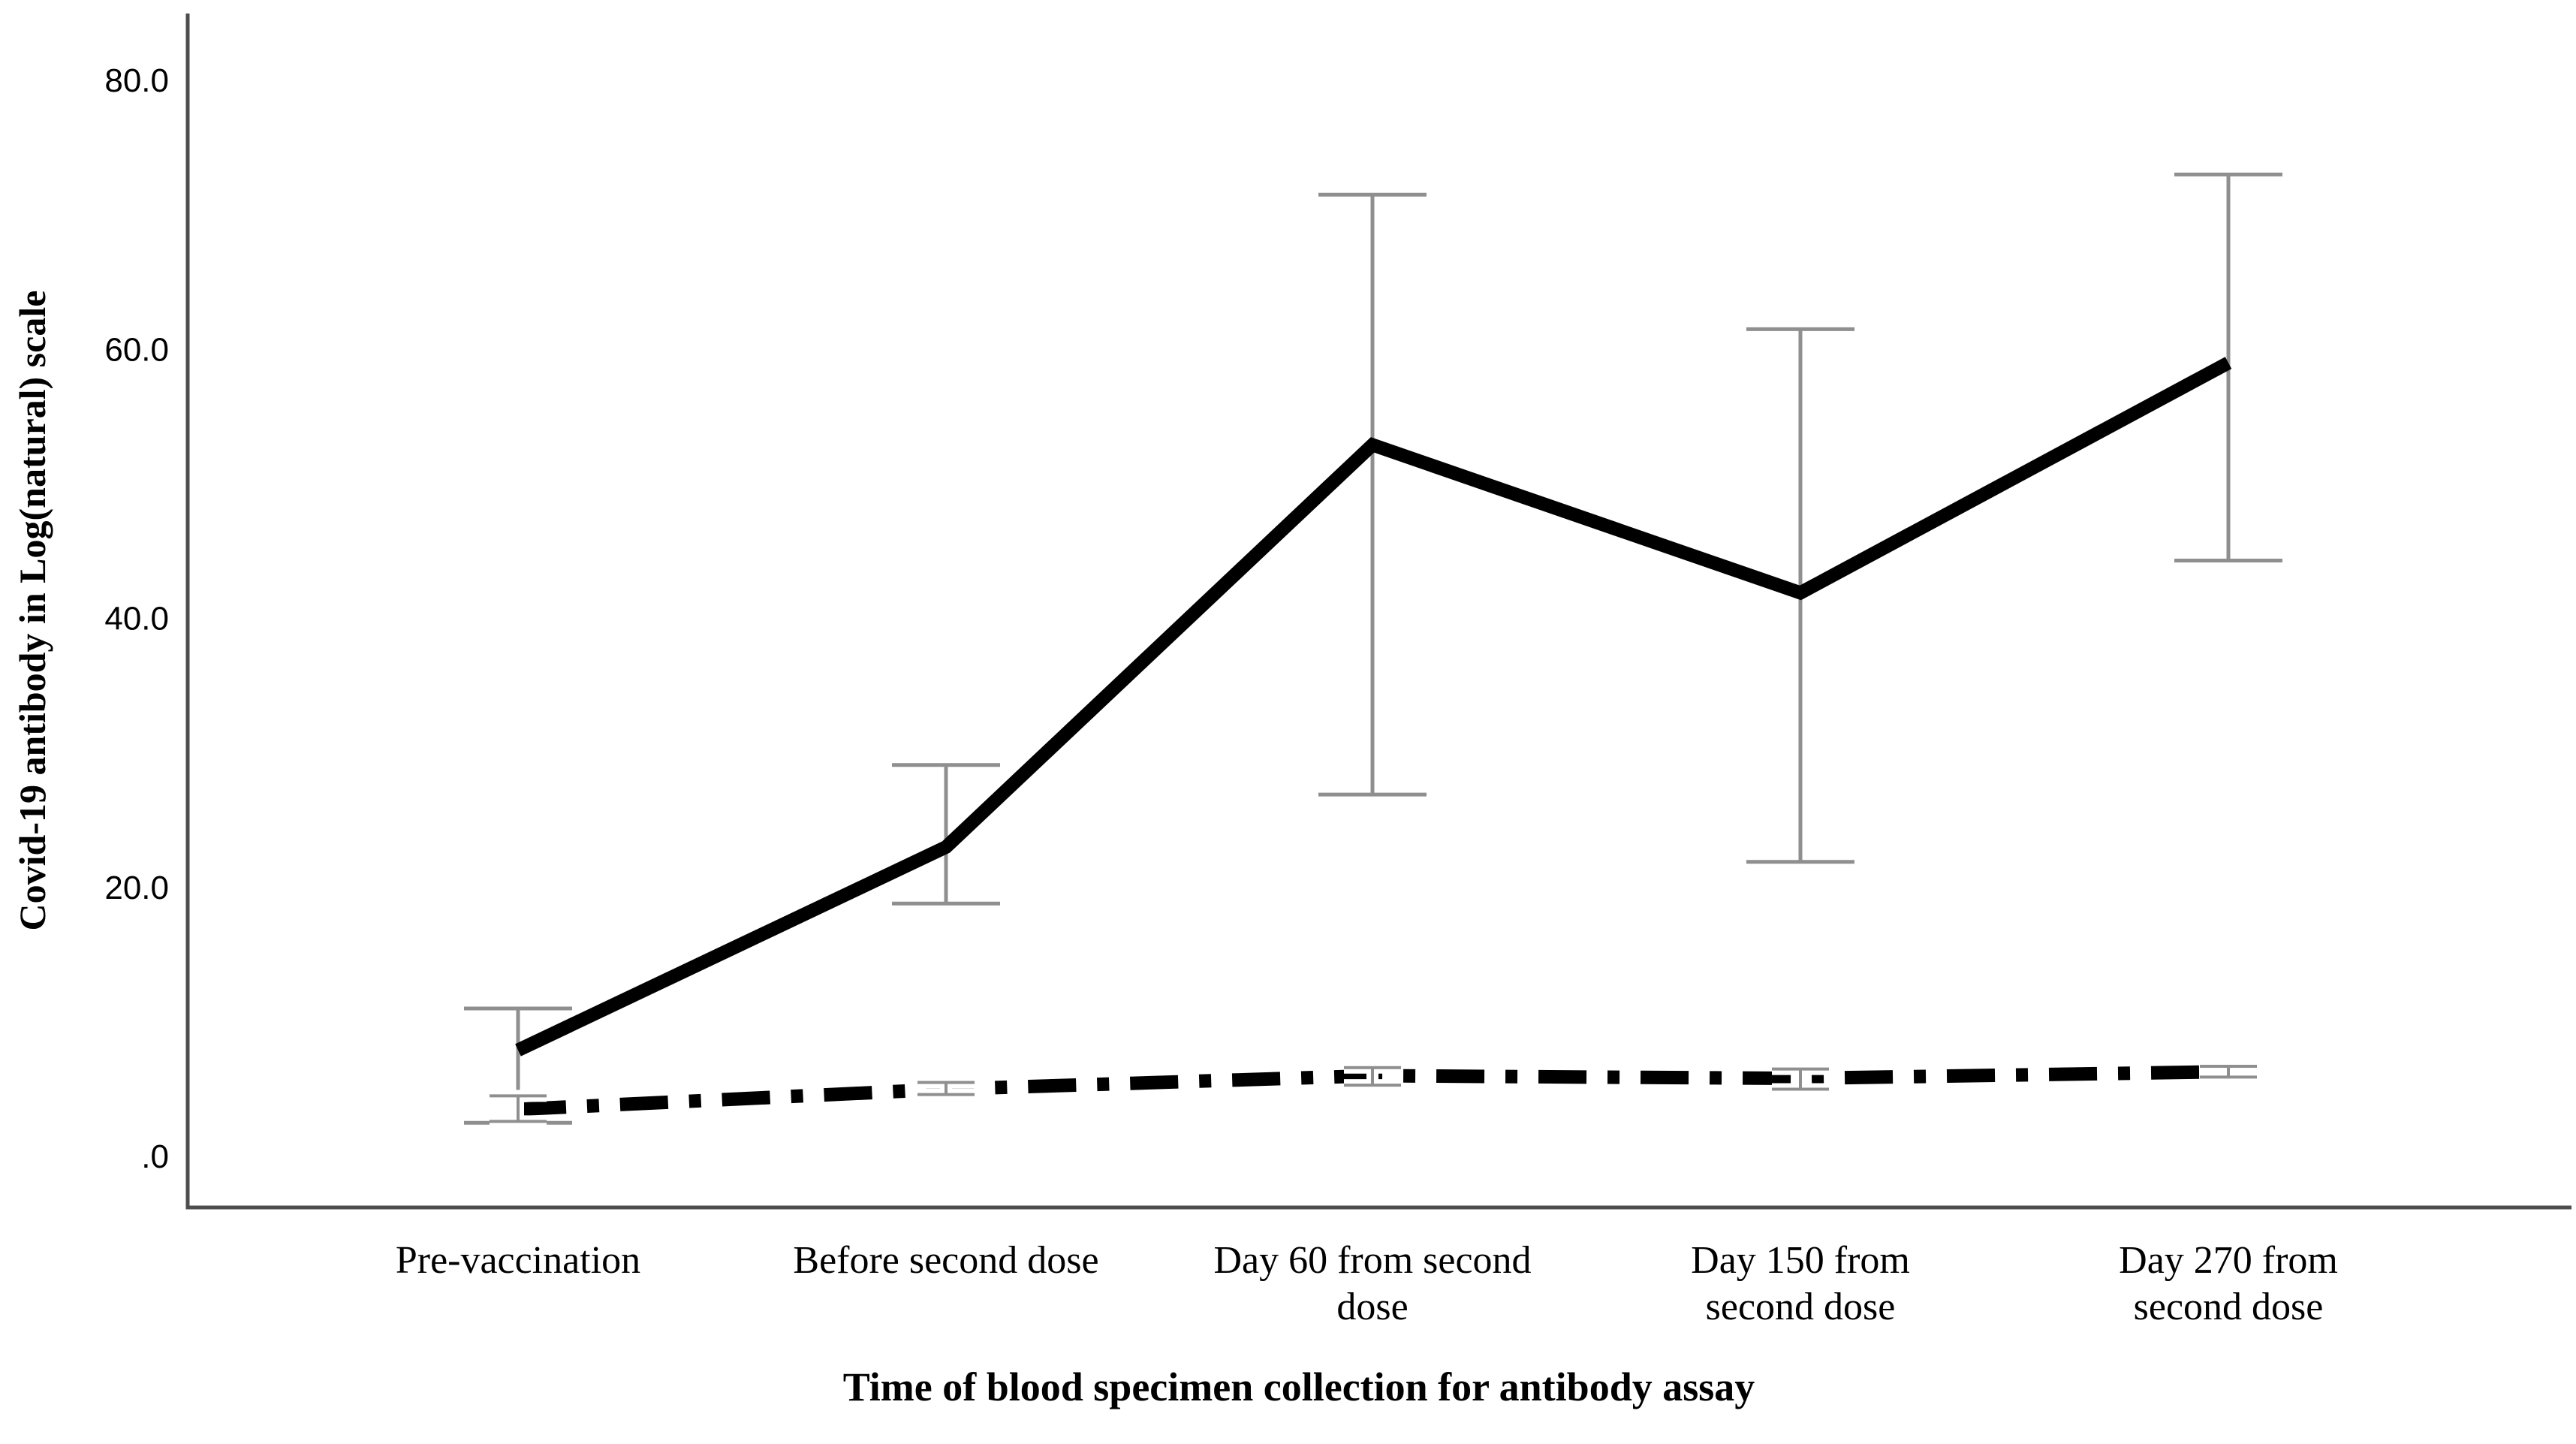 Image resolution: width=2576 pixels, height=1444 pixels. I want to click on y-tick-label: .0, so click(155, 1156).